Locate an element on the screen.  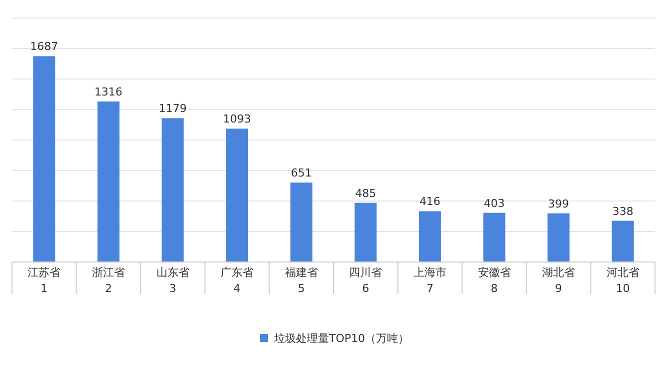
data-label: 399 is located at coordinates (559, 203).